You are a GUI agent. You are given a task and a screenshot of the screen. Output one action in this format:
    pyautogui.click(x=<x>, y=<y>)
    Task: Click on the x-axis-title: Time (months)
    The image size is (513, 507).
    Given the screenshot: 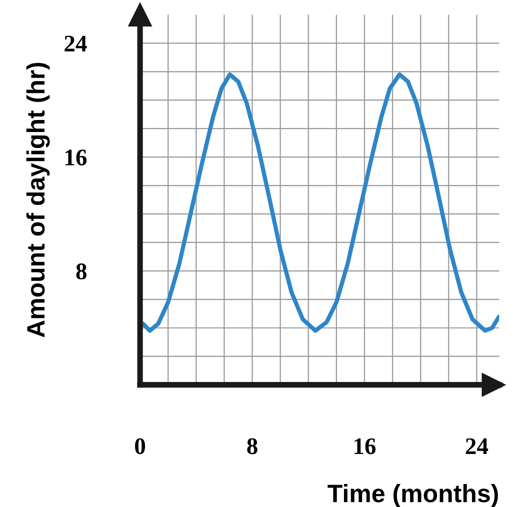 What is the action you would take?
    pyautogui.click(x=413, y=495)
    